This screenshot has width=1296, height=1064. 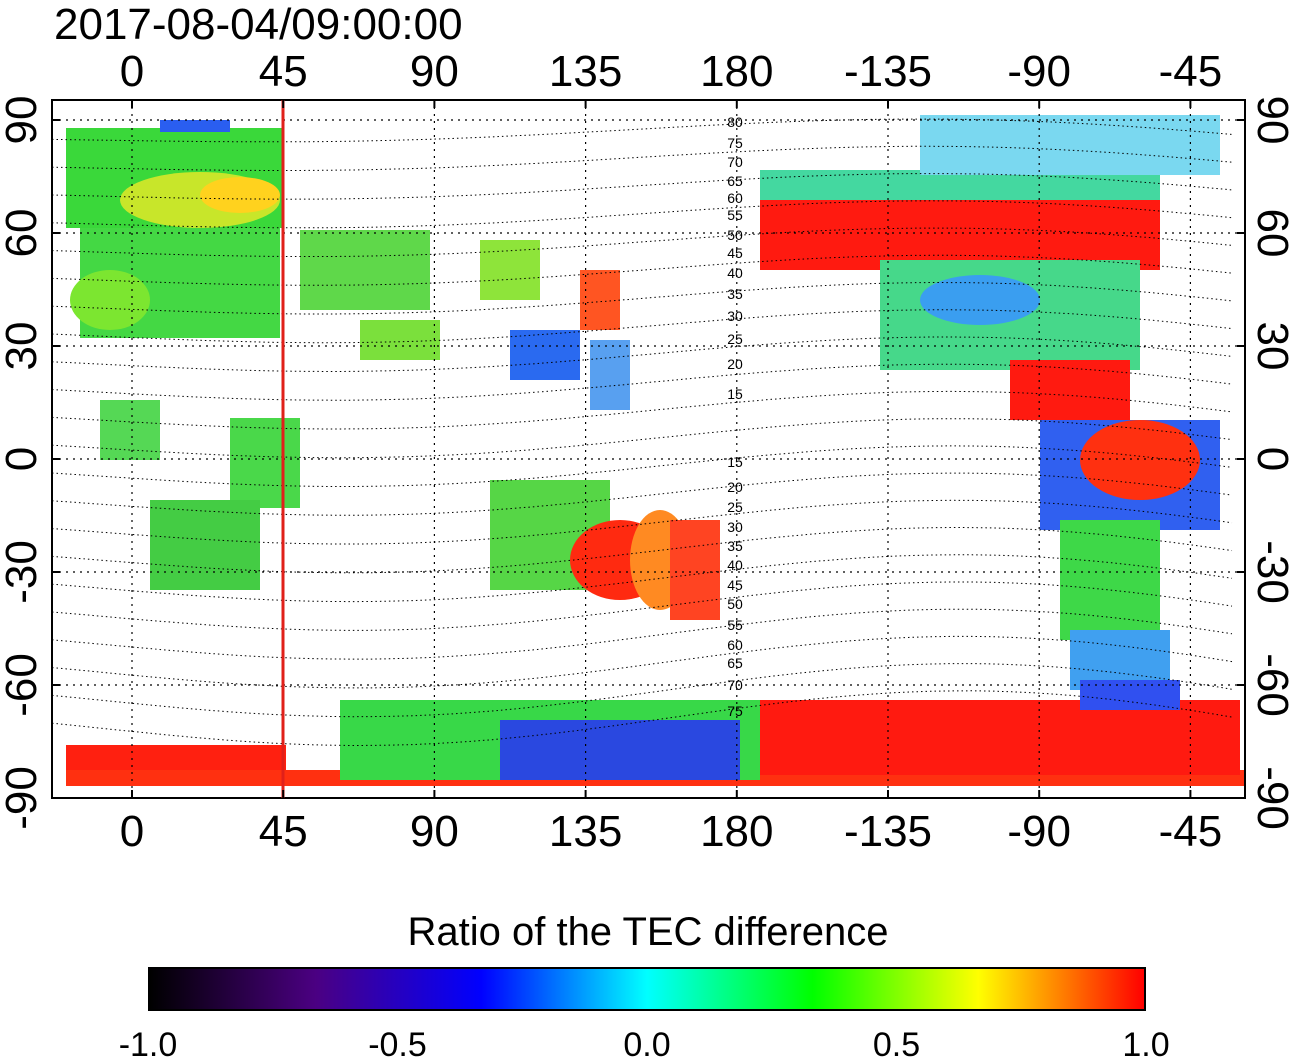 What do you see at coordinates (735, 527) in the screenshot?
I see `mlat-label-south: 30` at bounding box center [735, 527].